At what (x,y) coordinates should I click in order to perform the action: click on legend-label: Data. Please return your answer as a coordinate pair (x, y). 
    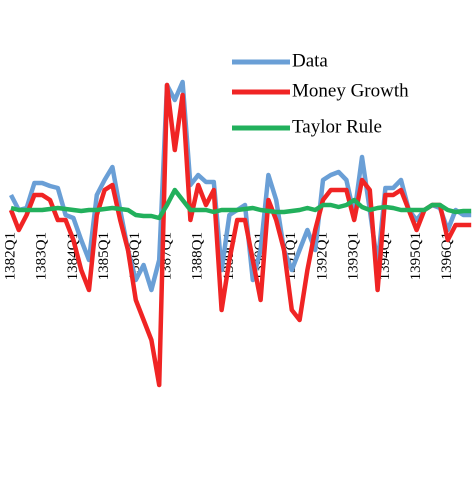
    Looking at the image, I should click on (310, 60).